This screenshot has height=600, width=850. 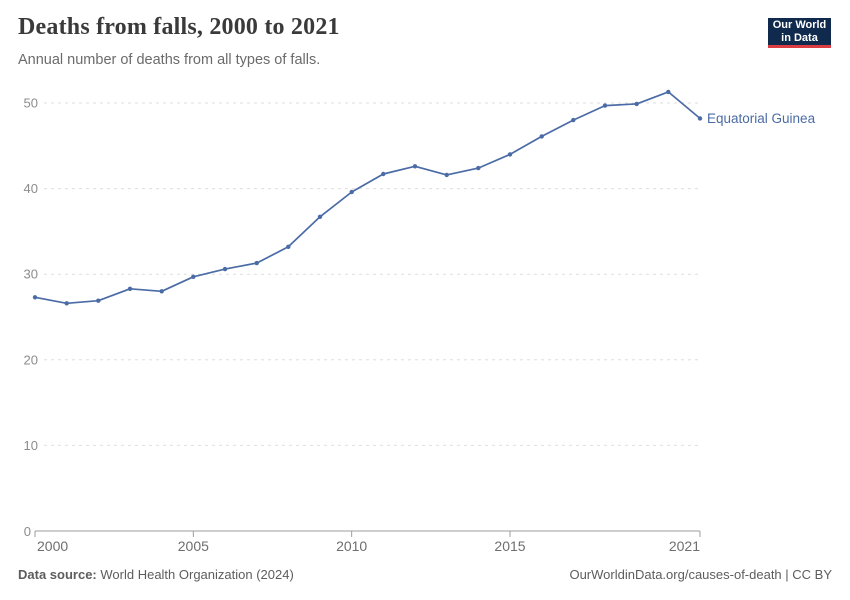 I want to click on data-point-2012, so click(x=415, y=166).